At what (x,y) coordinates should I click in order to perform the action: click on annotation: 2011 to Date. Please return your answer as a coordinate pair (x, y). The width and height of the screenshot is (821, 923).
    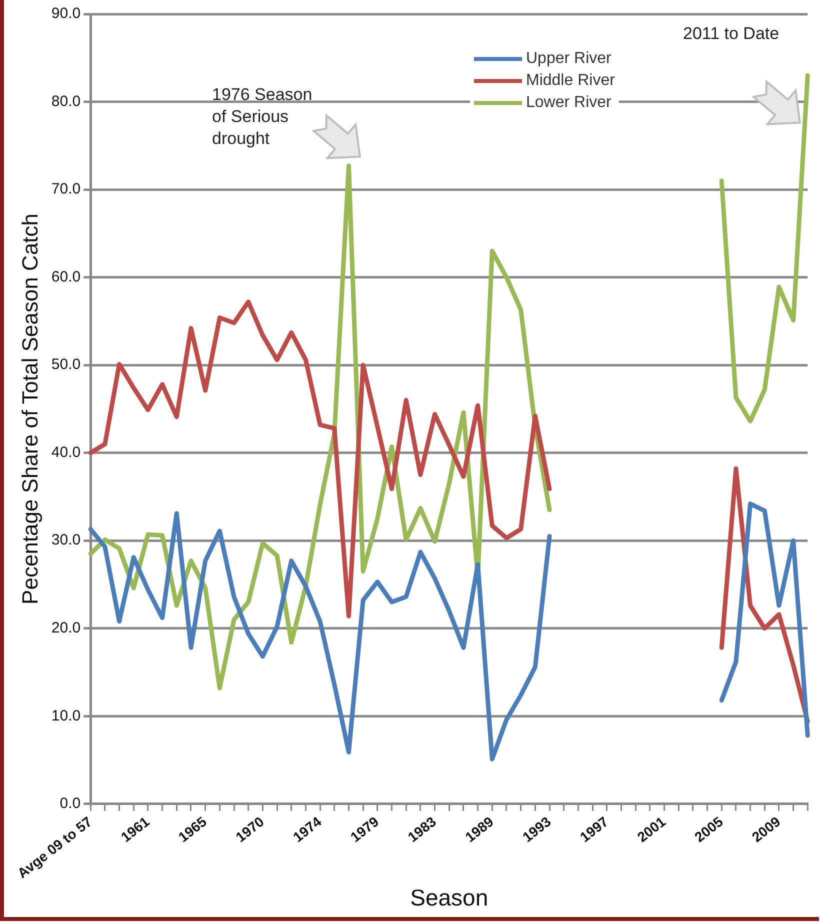
    Looking at the image, I should click on (731, 34).